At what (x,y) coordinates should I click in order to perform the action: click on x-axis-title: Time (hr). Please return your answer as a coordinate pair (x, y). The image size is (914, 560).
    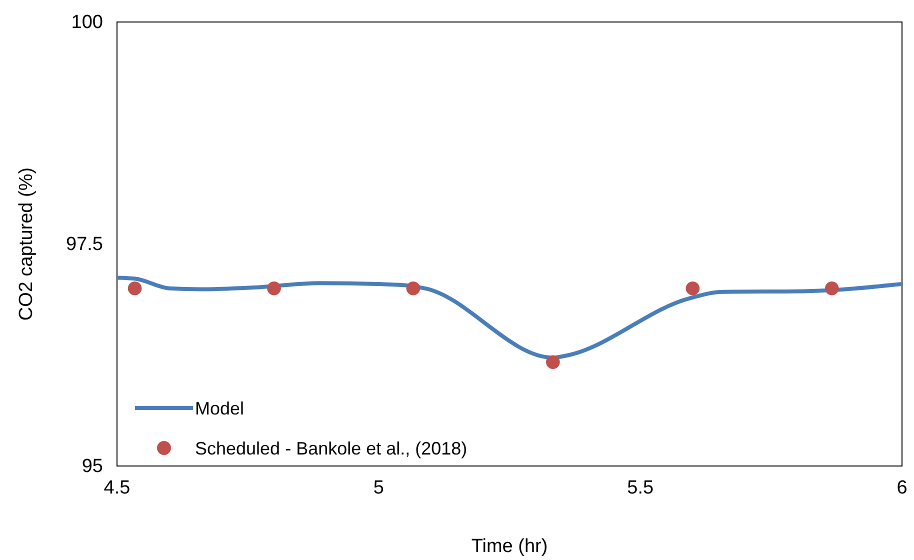
    Looking at the image, I should click on (509, 546).